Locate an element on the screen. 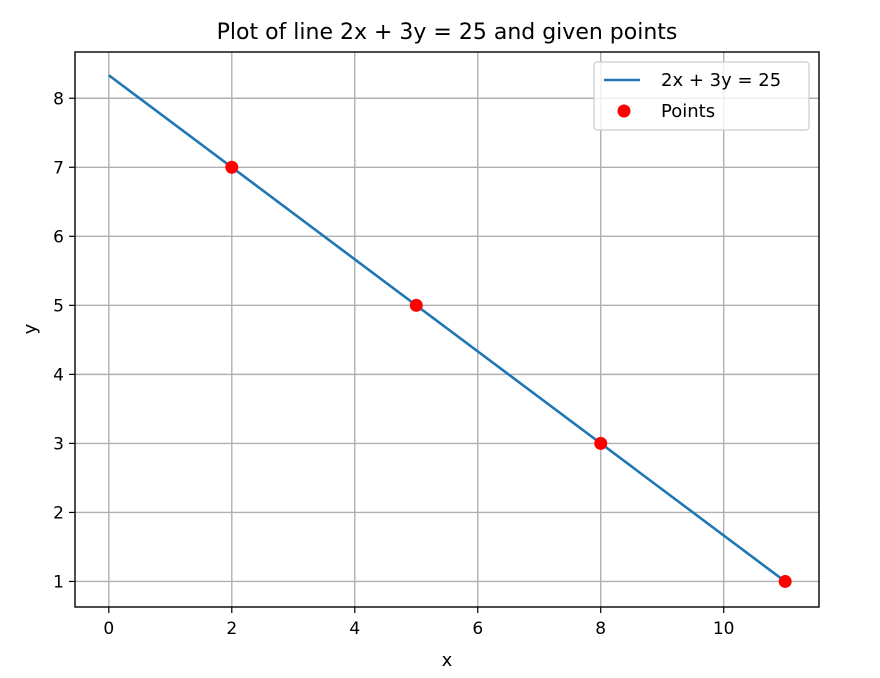  x-tick-label: 10 is located at coordinates (724, 629).